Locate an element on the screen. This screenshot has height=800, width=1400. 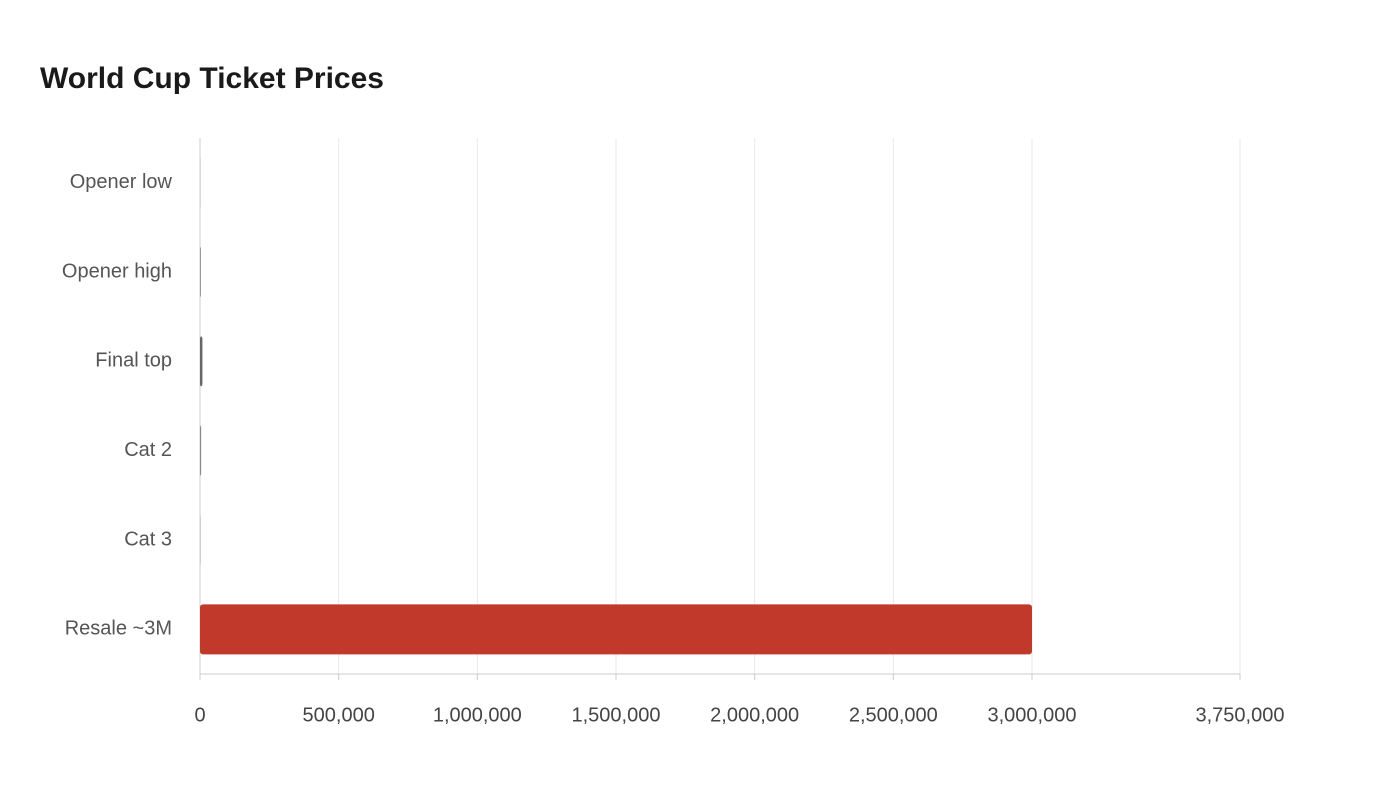
y-tick-label: Resale ~3M is located at coordinates (118, 629).